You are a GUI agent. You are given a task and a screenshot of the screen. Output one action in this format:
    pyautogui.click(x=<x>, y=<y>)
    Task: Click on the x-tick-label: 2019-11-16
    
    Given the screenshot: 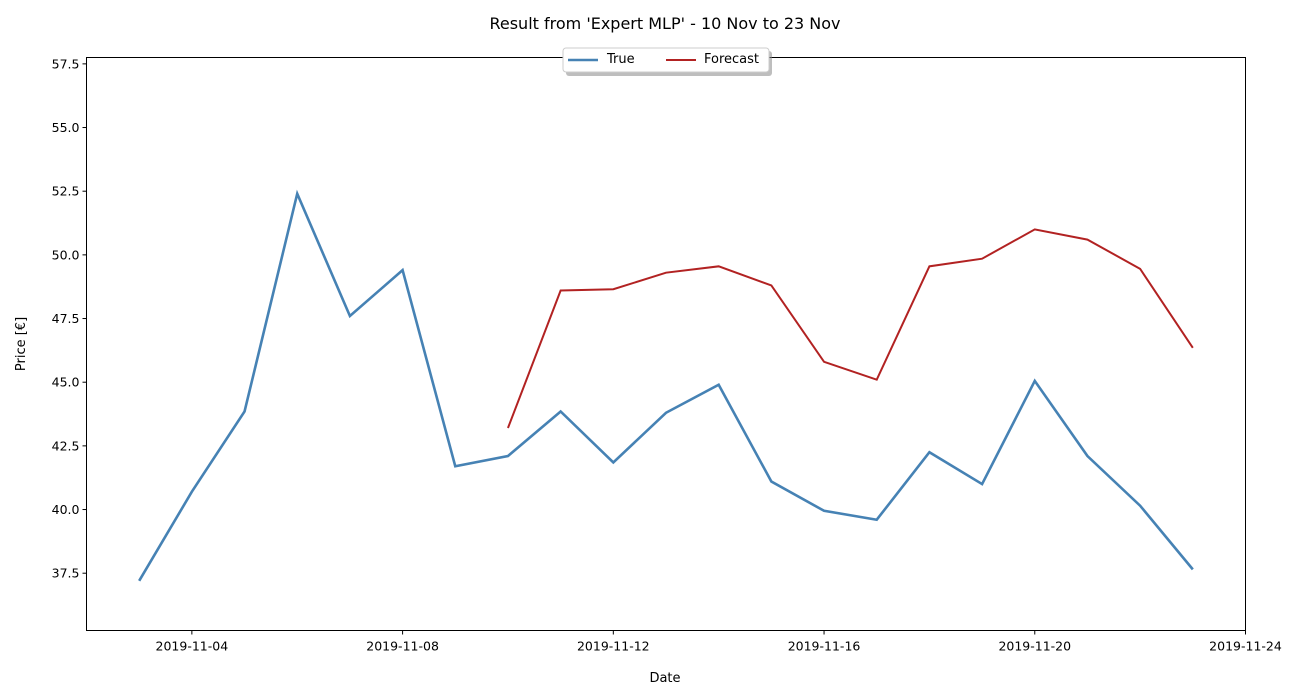 What is the action you would take?
    pyautogui.click(x=824, y=646)
    